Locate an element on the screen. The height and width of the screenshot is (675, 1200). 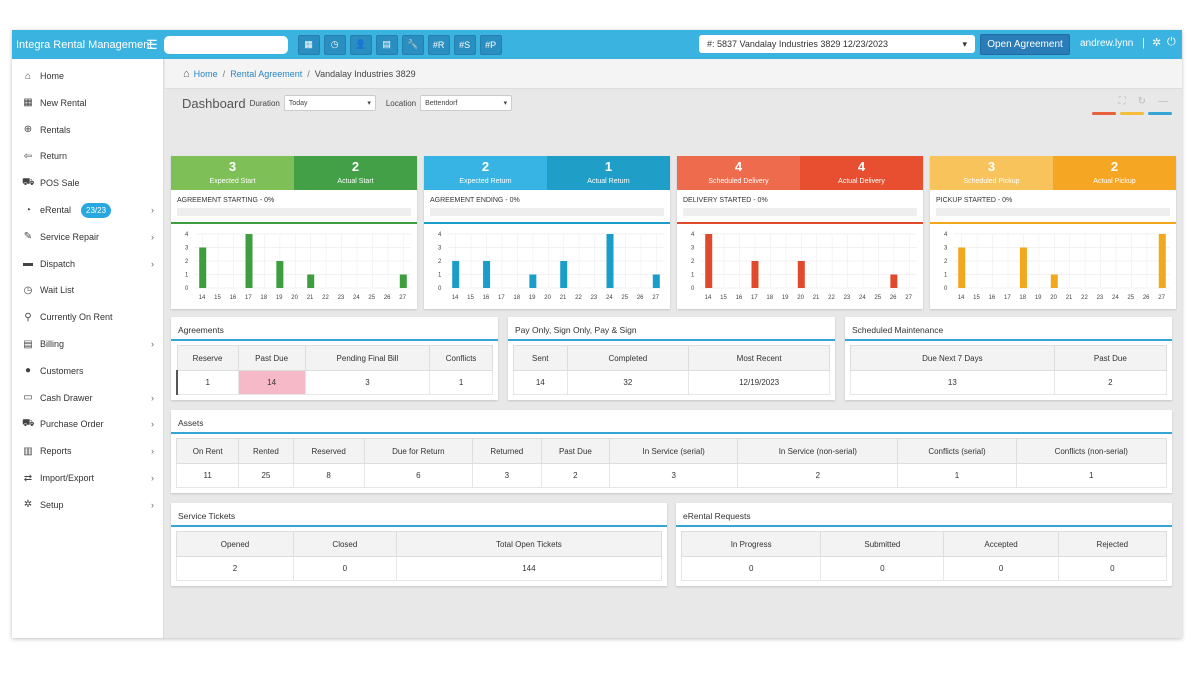
sidebar-item-return: ⇦ Return is located at coordinates (88, 156).